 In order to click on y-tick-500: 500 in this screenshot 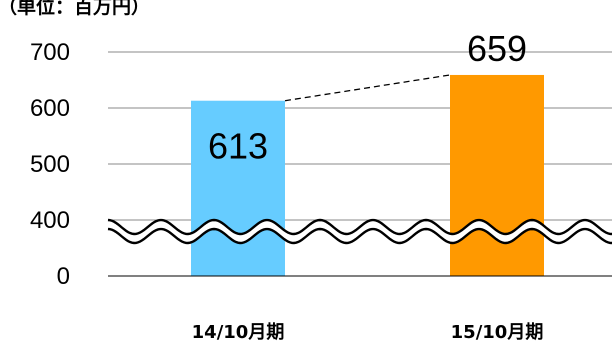, I will do `click(50, 164)`.